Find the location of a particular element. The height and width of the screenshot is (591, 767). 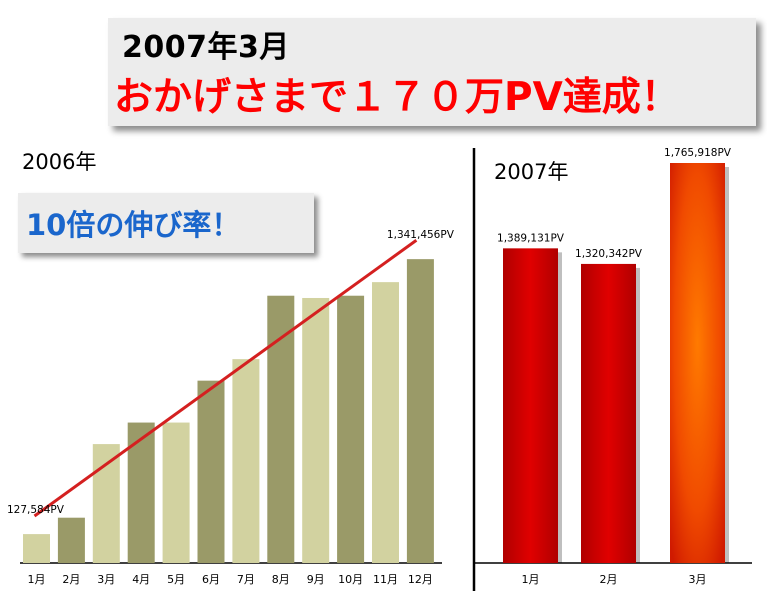

tick-label-2007-1: 1月 is located at coordinates (531, 579).